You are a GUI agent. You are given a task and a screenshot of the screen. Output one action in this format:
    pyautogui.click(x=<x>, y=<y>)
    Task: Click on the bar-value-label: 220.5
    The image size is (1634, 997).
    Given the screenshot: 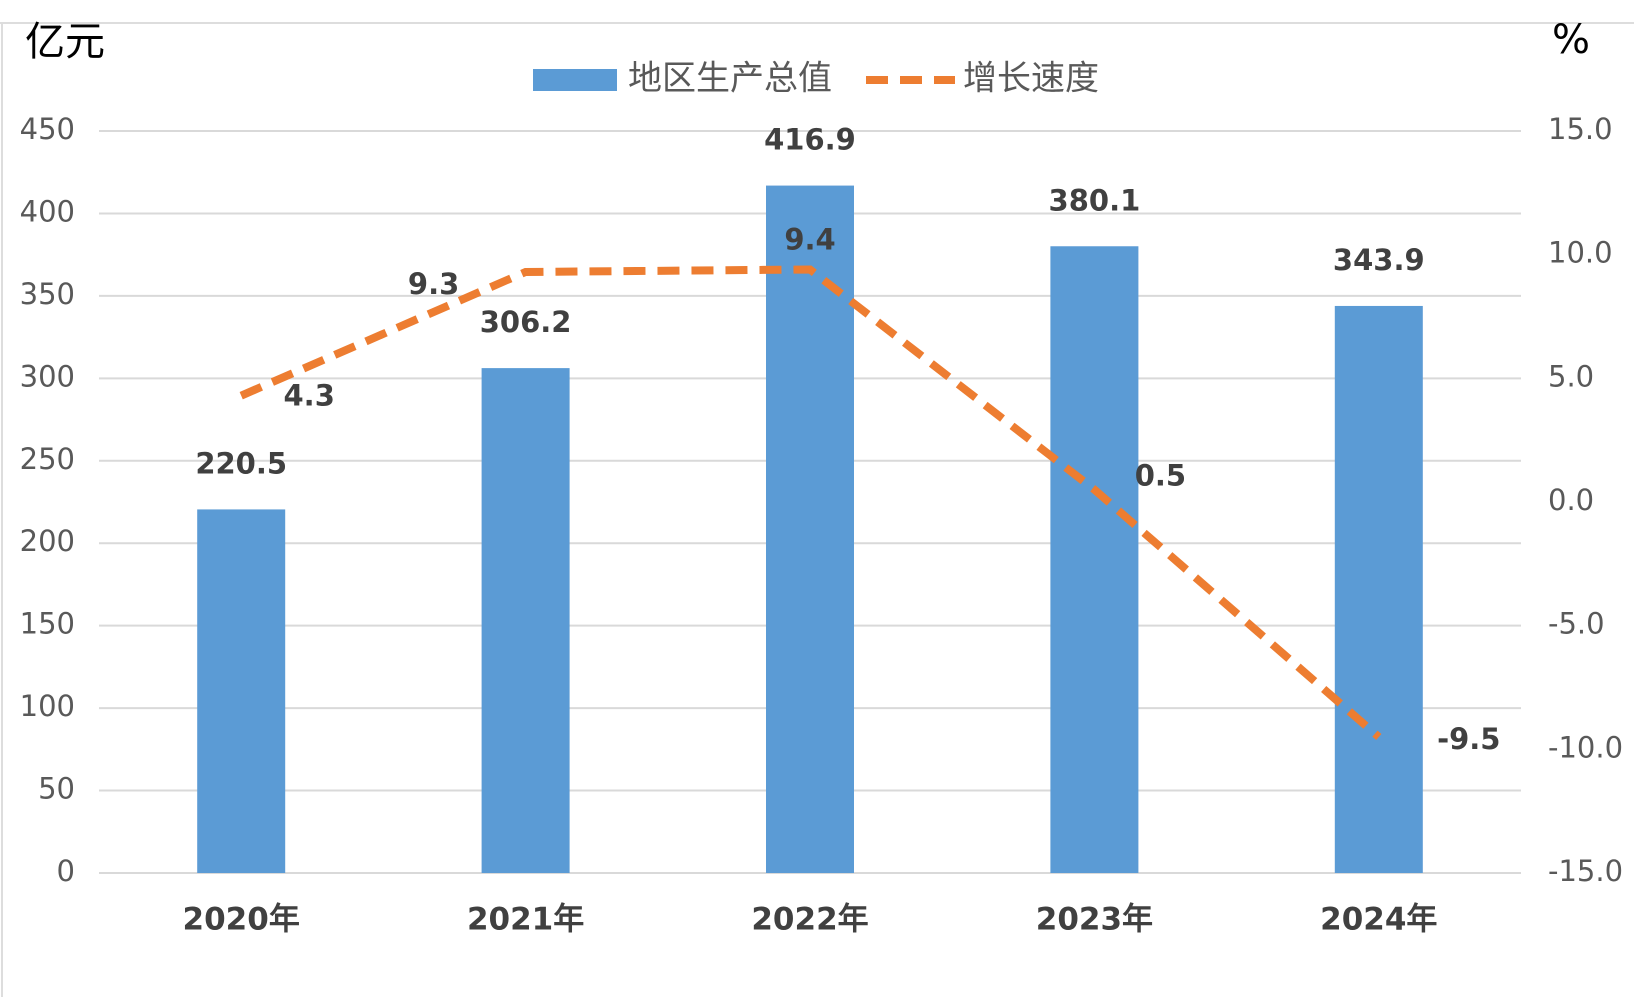 What is the action you would take?
    pyautogui.click(x=241, y=463)
    